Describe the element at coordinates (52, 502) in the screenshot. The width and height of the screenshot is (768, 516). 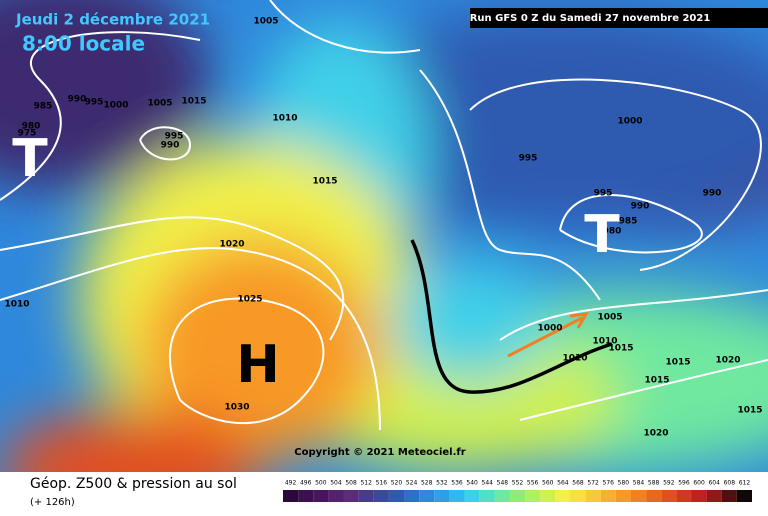
I see `lead-time: (+ 126h)` at that location.